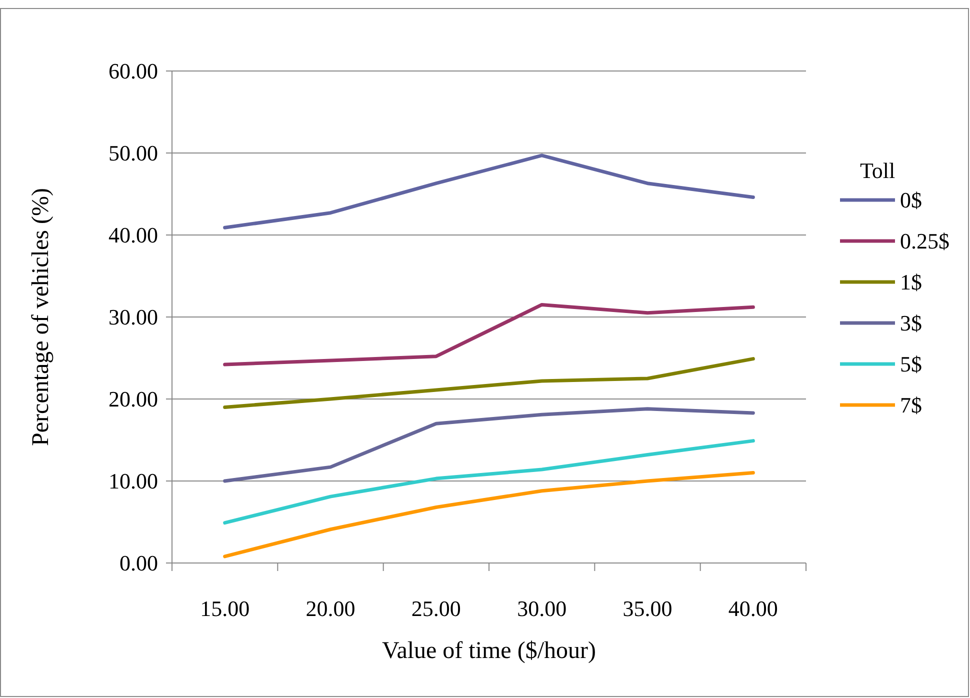  I want to click on legend-label: 3$, so click(911, 323).